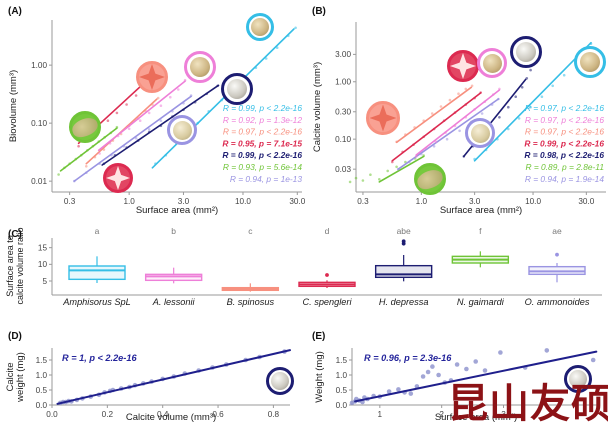 The image size is (608, 430). I want to click on correlation-annotation: R = 0.96, p = 2.3e-16, so click(408, 358).